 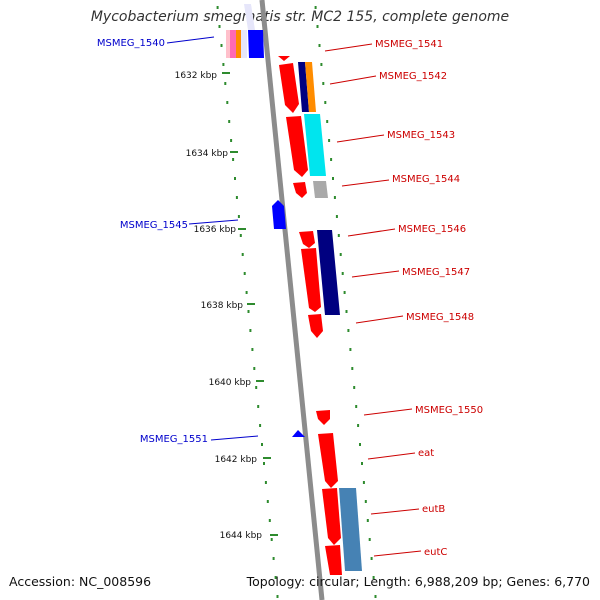 What do you see at coordinates (131, 43) in the screenshot?
I see `gene-label-msmeg-1540: MSMEG_1540` at bounding box center [131, 43].